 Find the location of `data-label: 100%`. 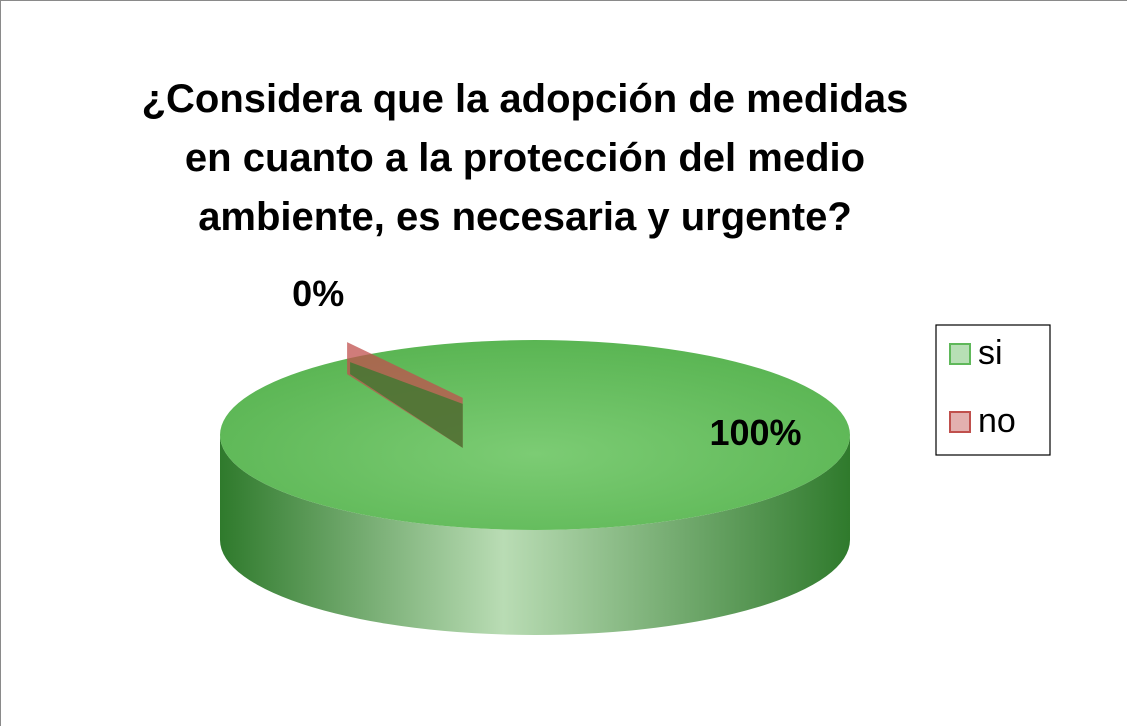

data-label: 100% is located at coordinates (755, 432).